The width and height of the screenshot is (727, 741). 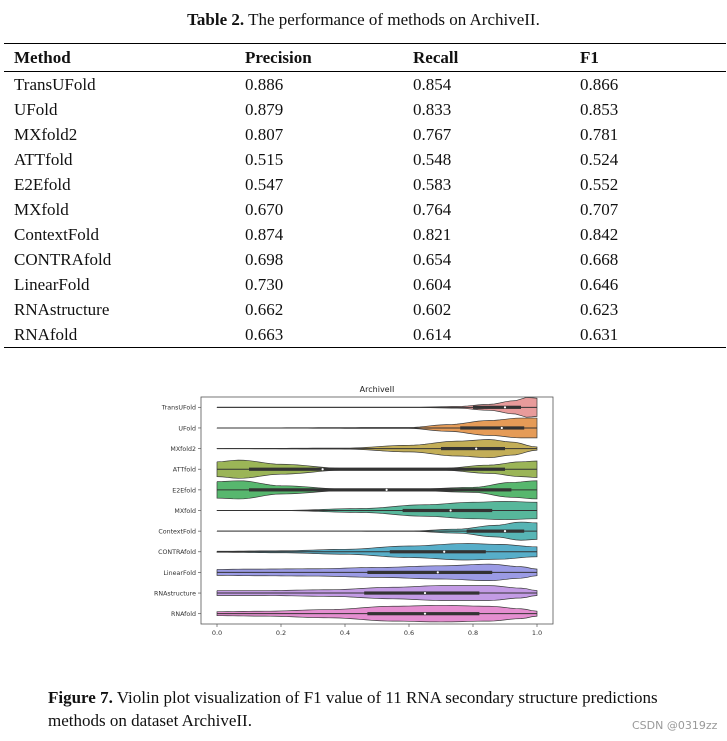 I want to click on cell-precision: 0.547, so click(x=264, y=184).